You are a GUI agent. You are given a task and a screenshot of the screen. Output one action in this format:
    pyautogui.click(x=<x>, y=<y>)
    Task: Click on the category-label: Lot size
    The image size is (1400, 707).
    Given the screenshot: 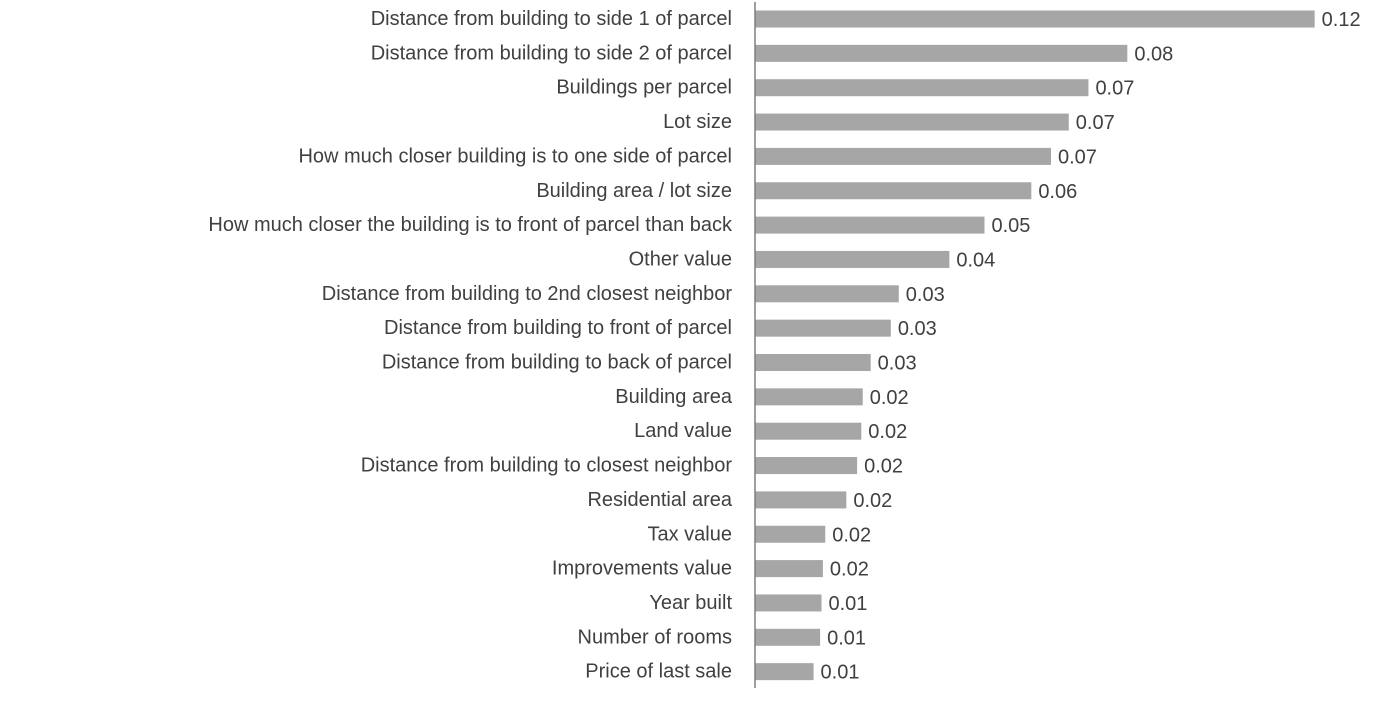 What is the action you would take?
    pyautogui.click(x=697, y=122)
    